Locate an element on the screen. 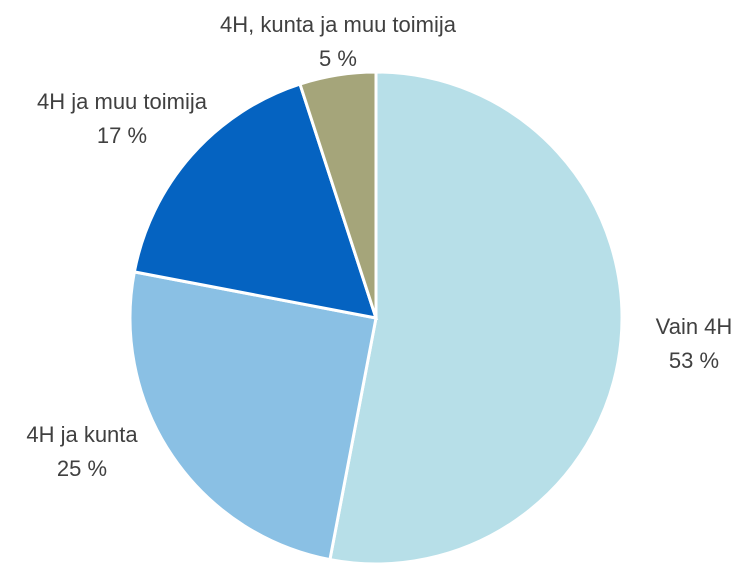  slice-label: 4H ja kunta is located at coordinates (82, 434).